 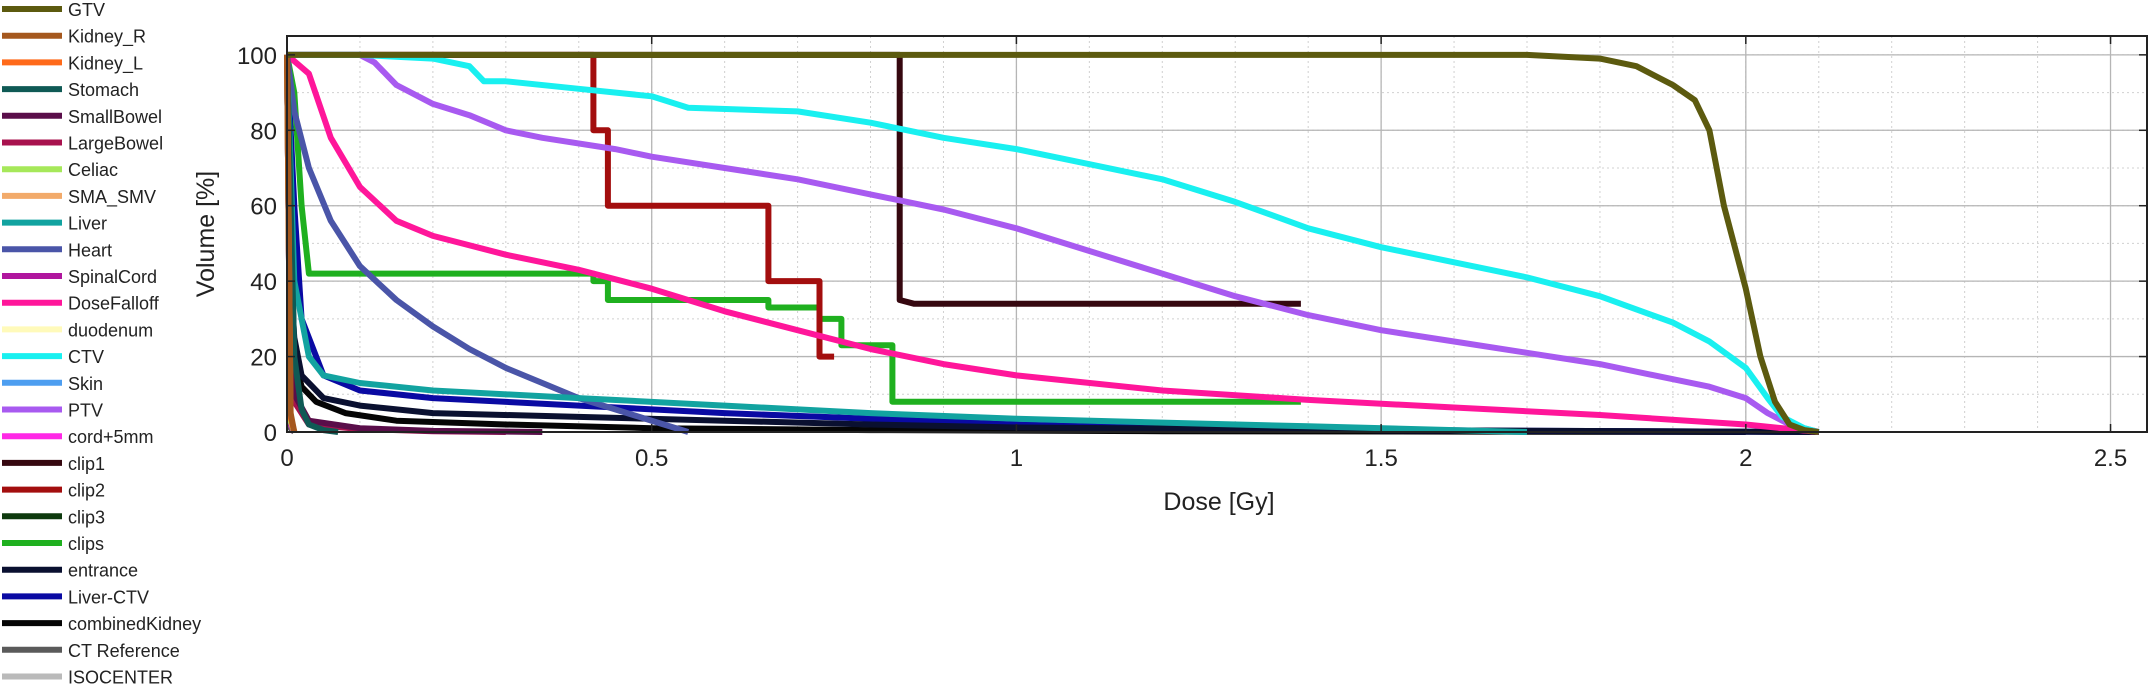 What do you see at coordinates (291, 243) in the screenshot?
I see `series-line-kidney-r` at bounding box center [291, 243].